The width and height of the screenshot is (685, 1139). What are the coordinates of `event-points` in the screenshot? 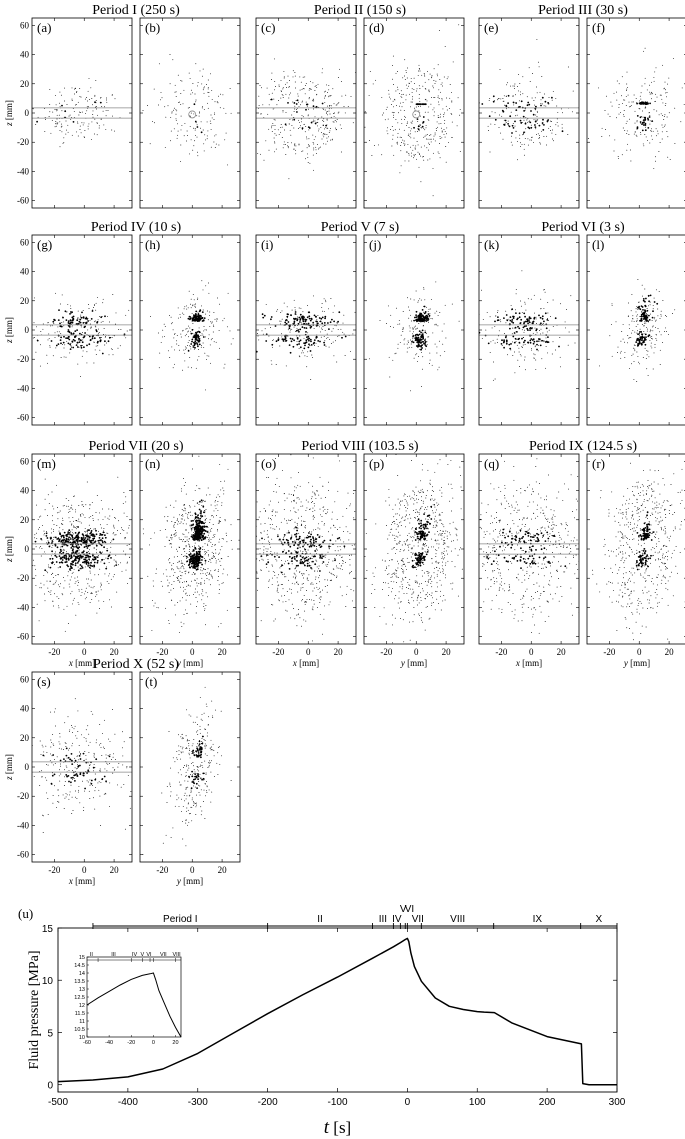 It's located at (187, 110).